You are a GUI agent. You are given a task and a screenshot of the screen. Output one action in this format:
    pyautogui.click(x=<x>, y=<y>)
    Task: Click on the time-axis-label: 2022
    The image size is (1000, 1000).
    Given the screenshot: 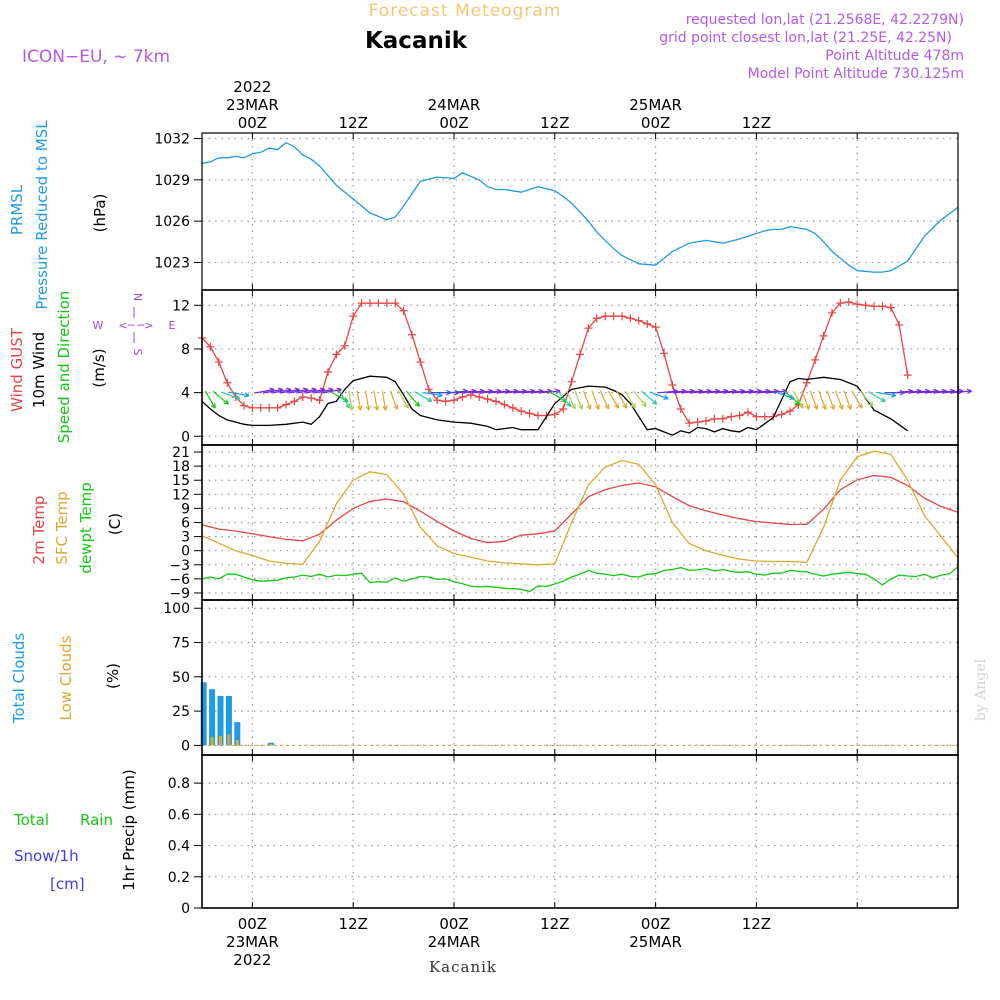 What is the action you would take?
    pyautogui.click(x=252, y=960)
    